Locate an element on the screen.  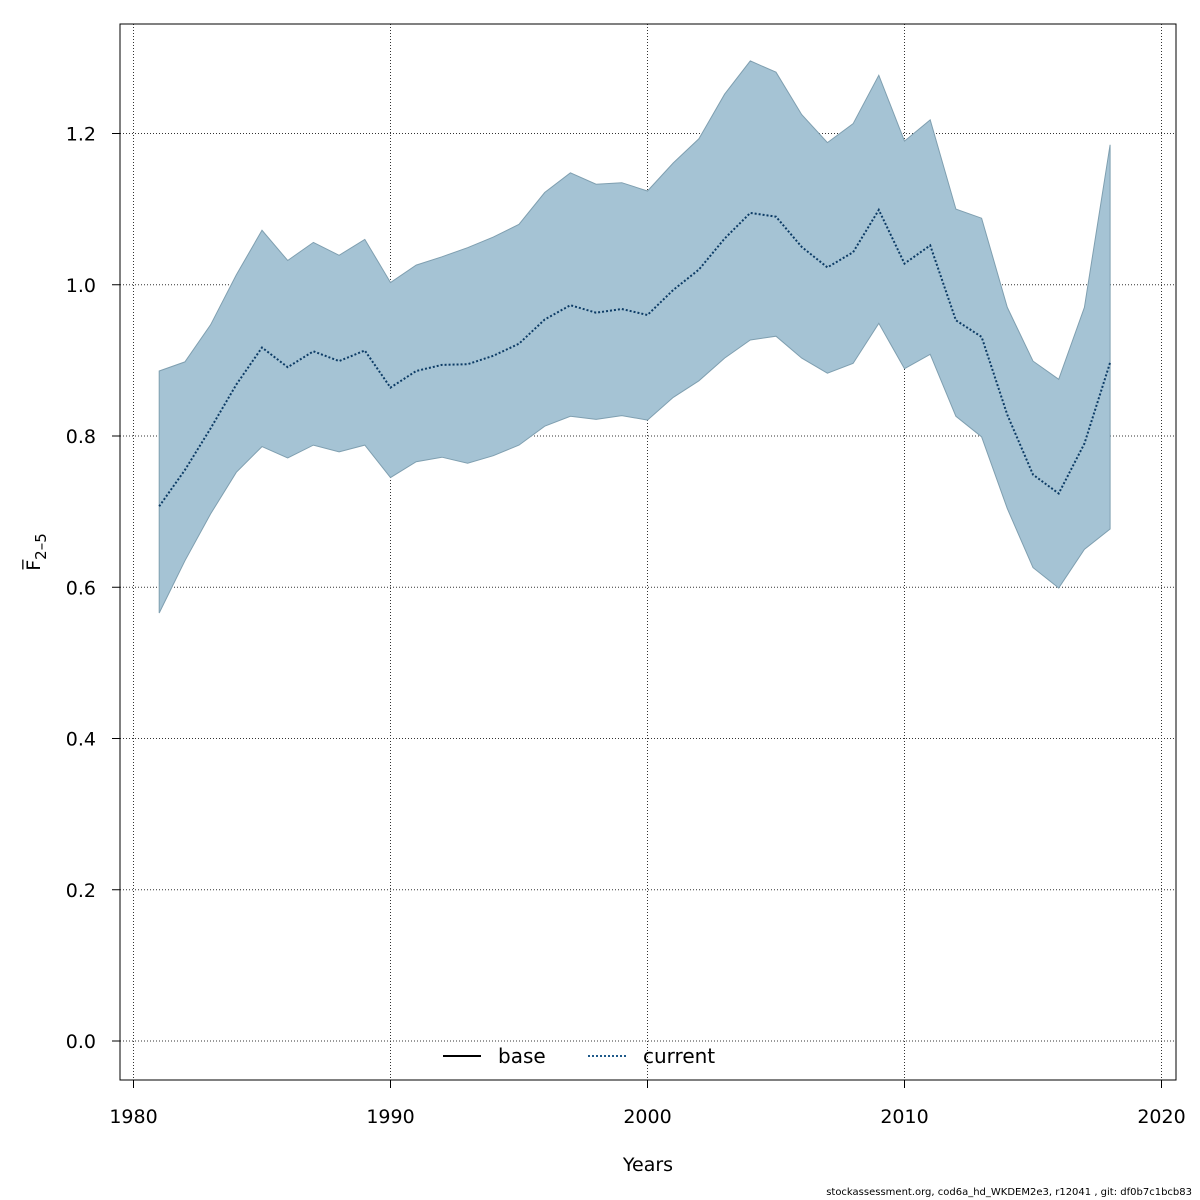
y-axis-label-sub: 2–5 is located at coordinates (41, 546).